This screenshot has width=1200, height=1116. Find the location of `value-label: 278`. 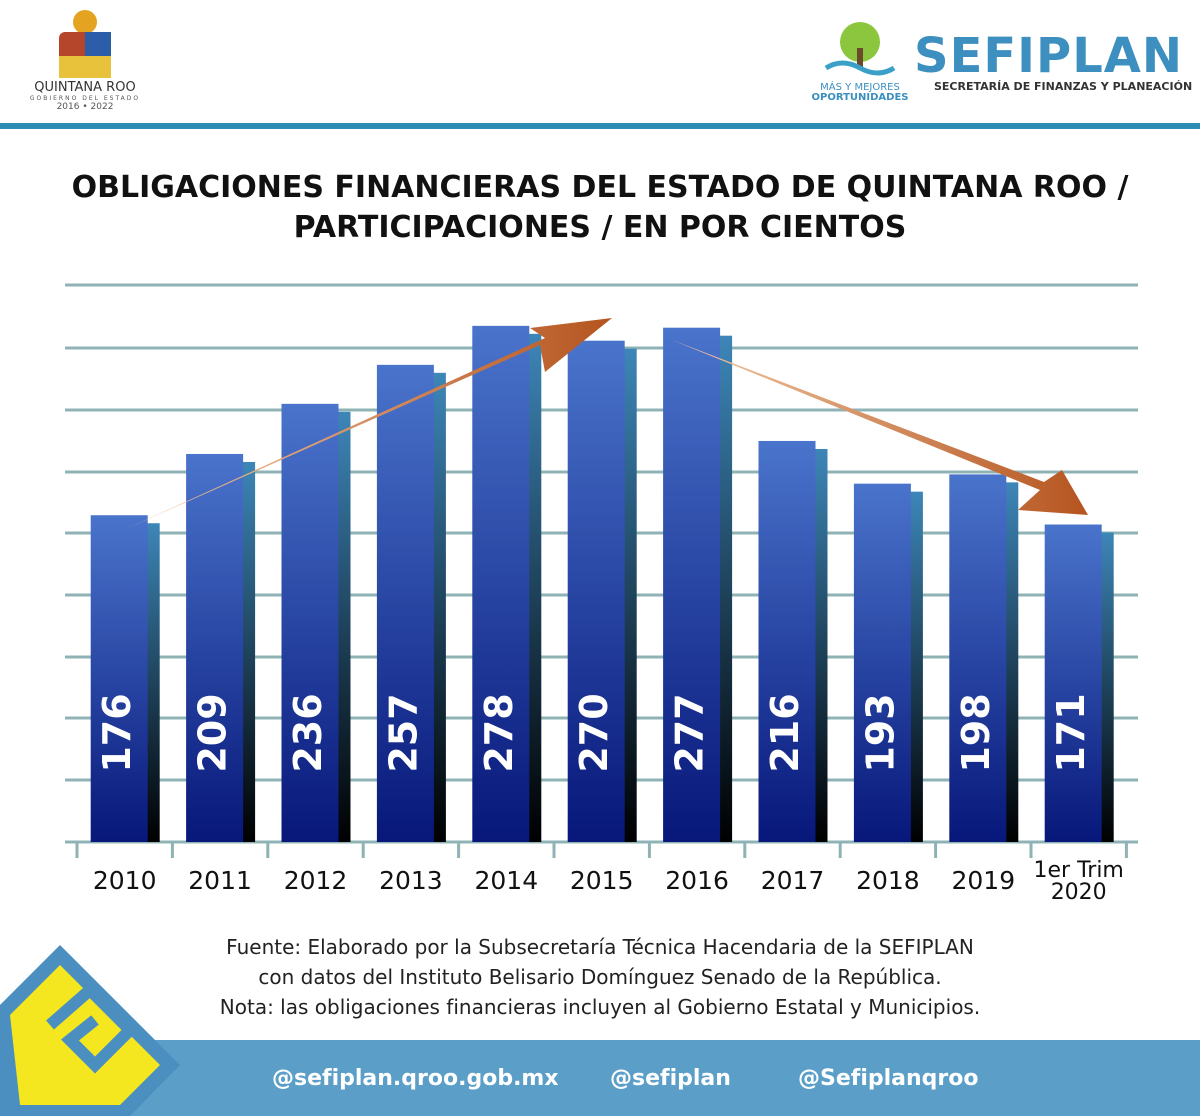

value-label: 278 is located at coordinates (499, 732).